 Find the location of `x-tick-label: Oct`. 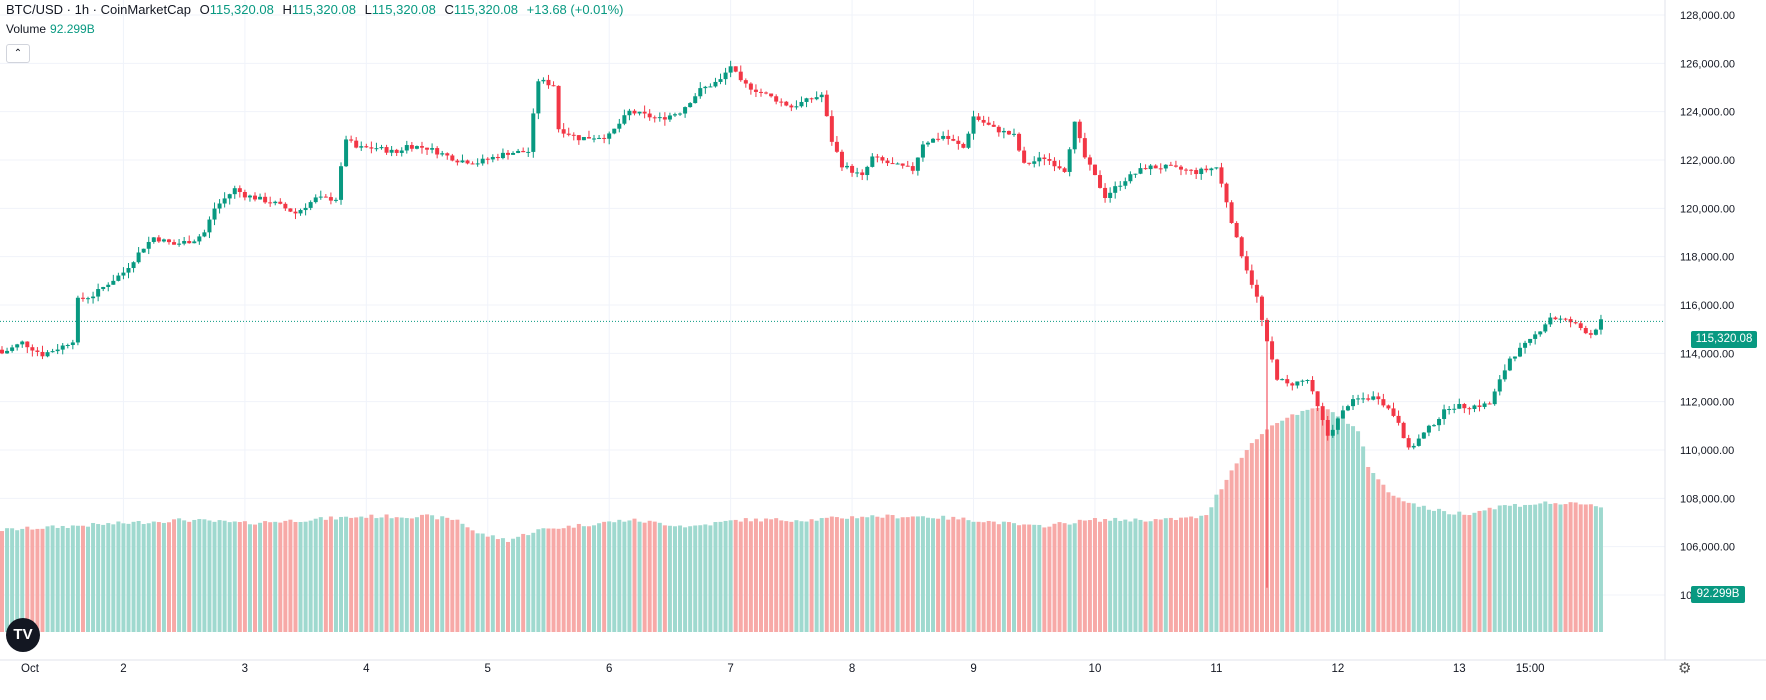

x-tick-label: Oct is located at coordinates (30, 669).